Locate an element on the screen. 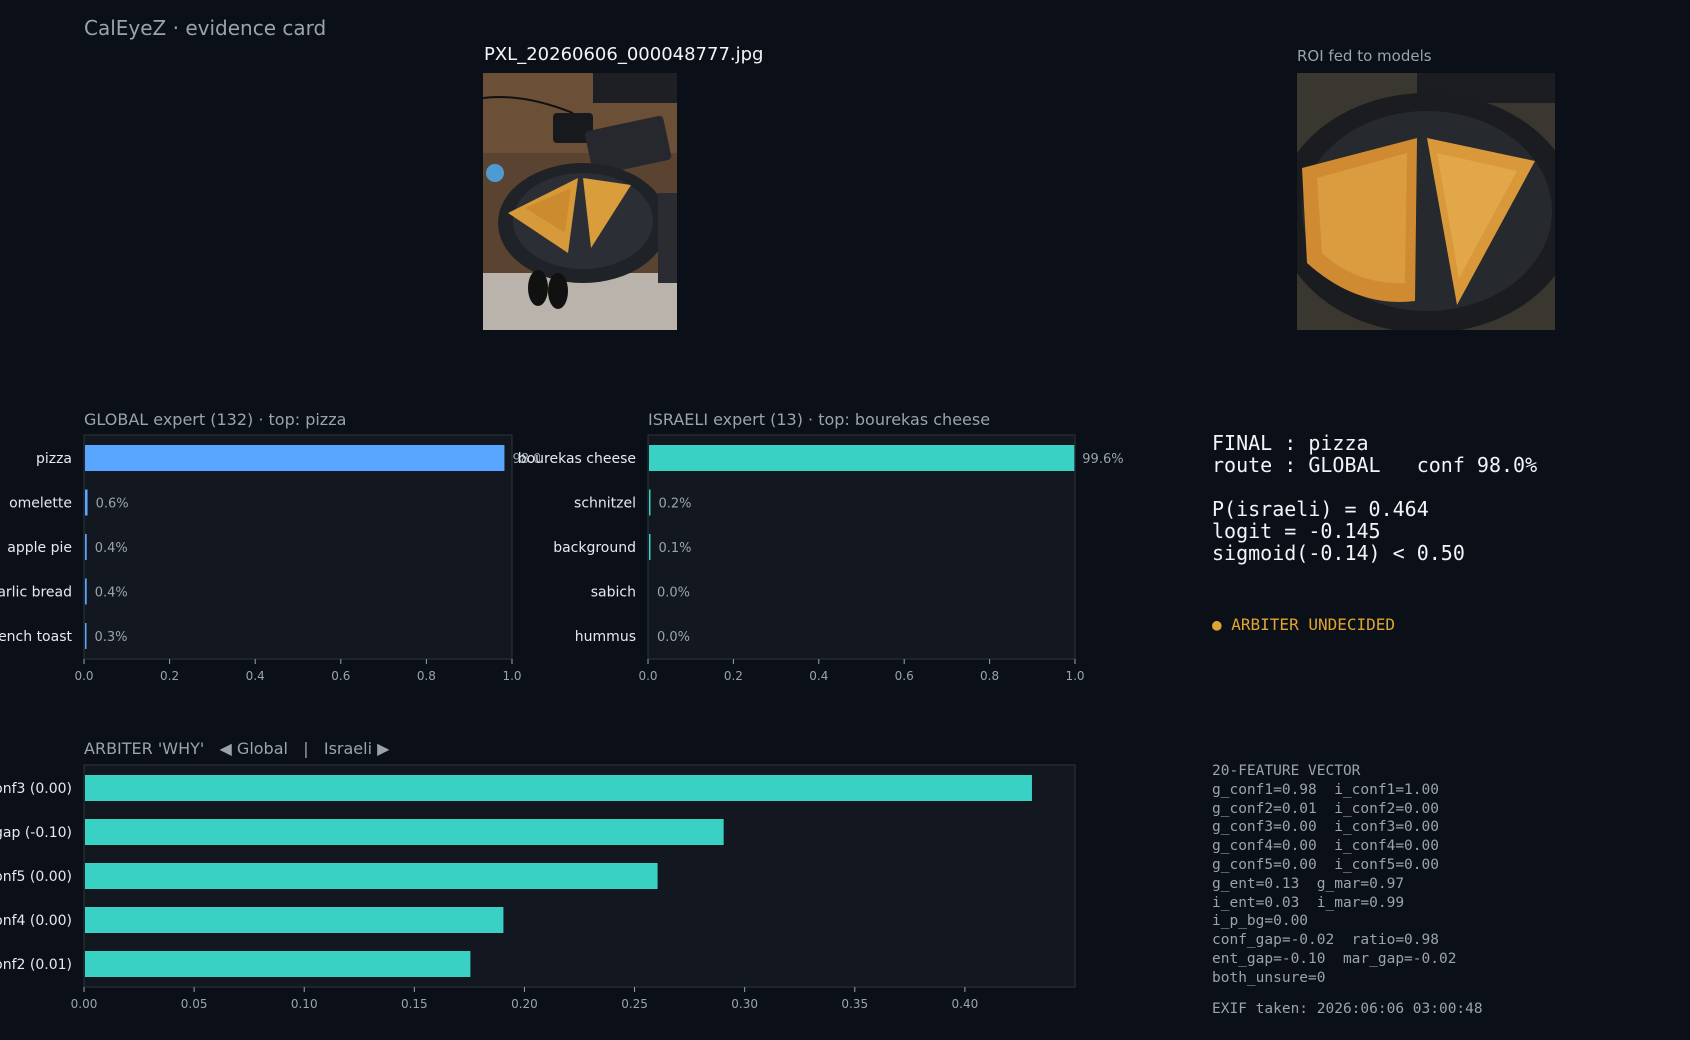 The height and width of the screenshot is (1040, 1690). category-label: pizza is located at coordinates (54, 459).